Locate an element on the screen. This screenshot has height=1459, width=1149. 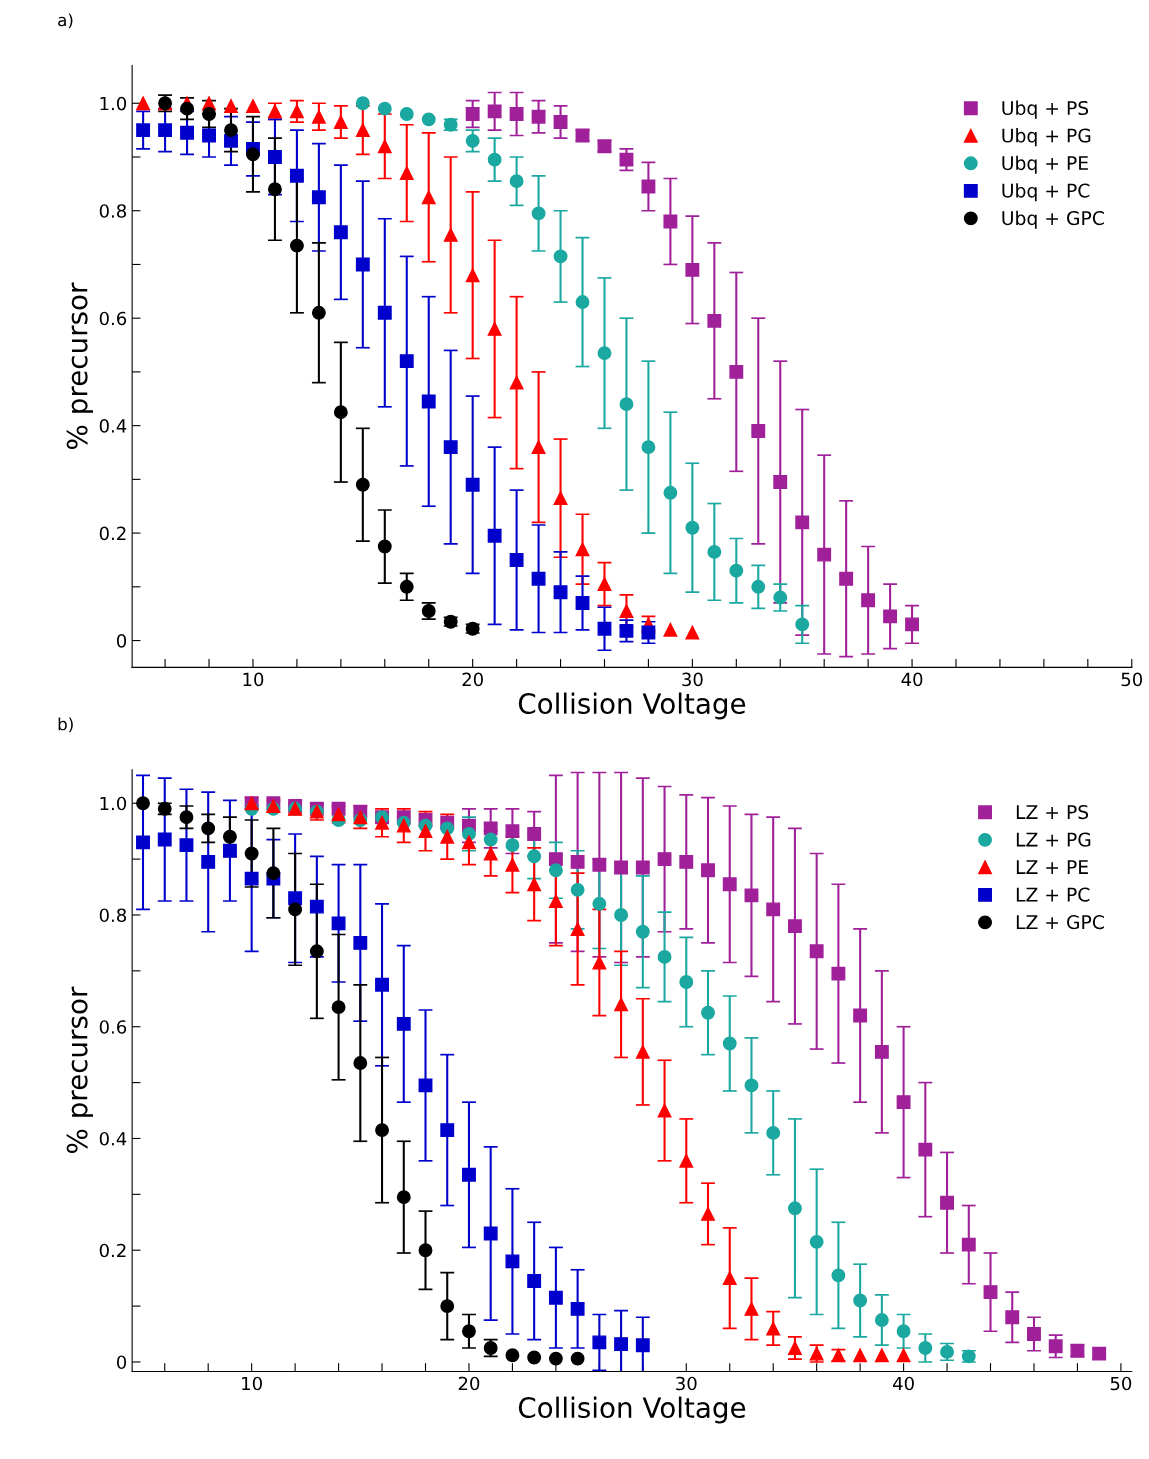
legend-label: Ubq + PG is located at coordinates (1046, 137).